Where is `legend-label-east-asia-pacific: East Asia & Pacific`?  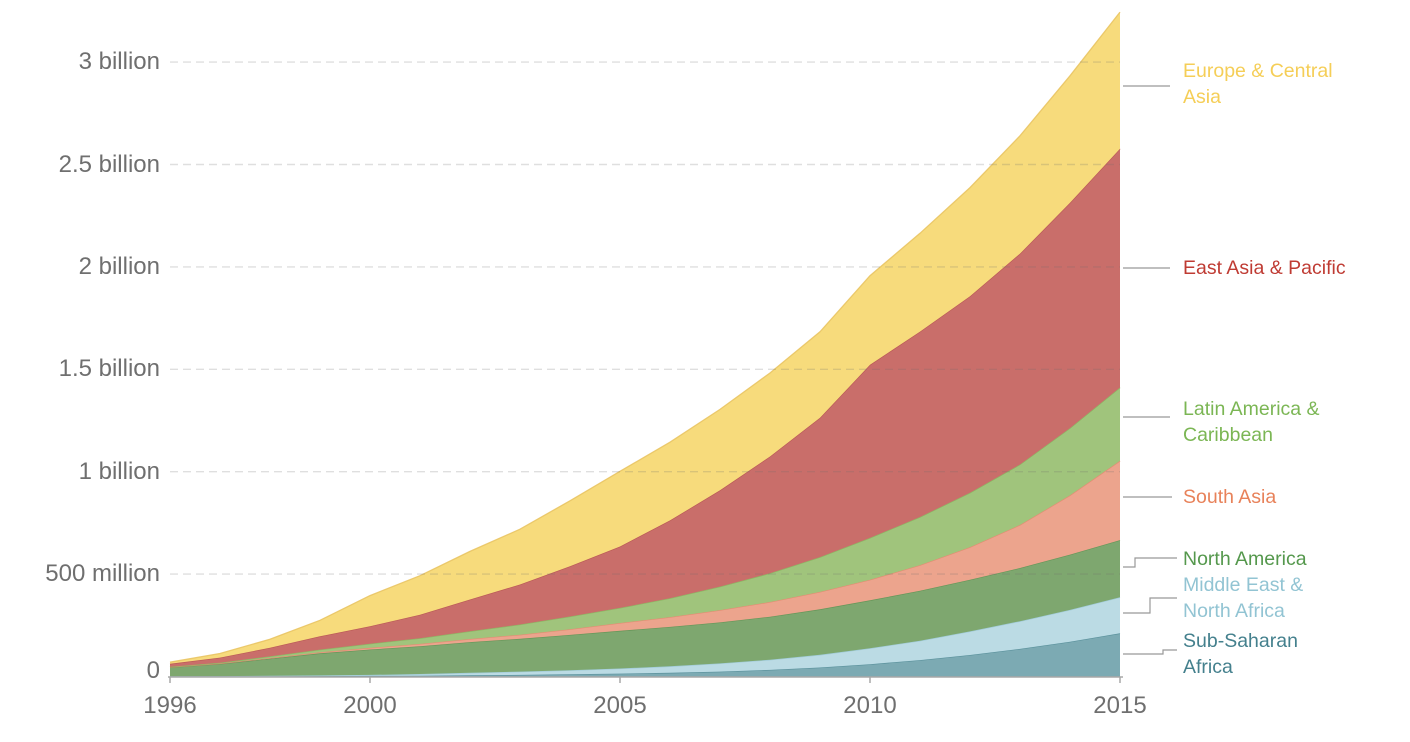
legend-label-east-asia-pacific: East Asia & Pacific is located at coordinates (1295, 268).